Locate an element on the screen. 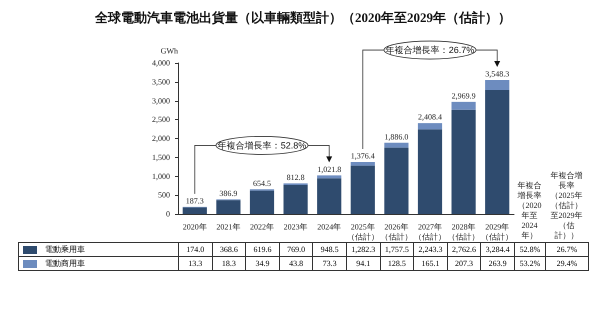  y-tick-label: 1,500 is located at coordinates (161, 157).